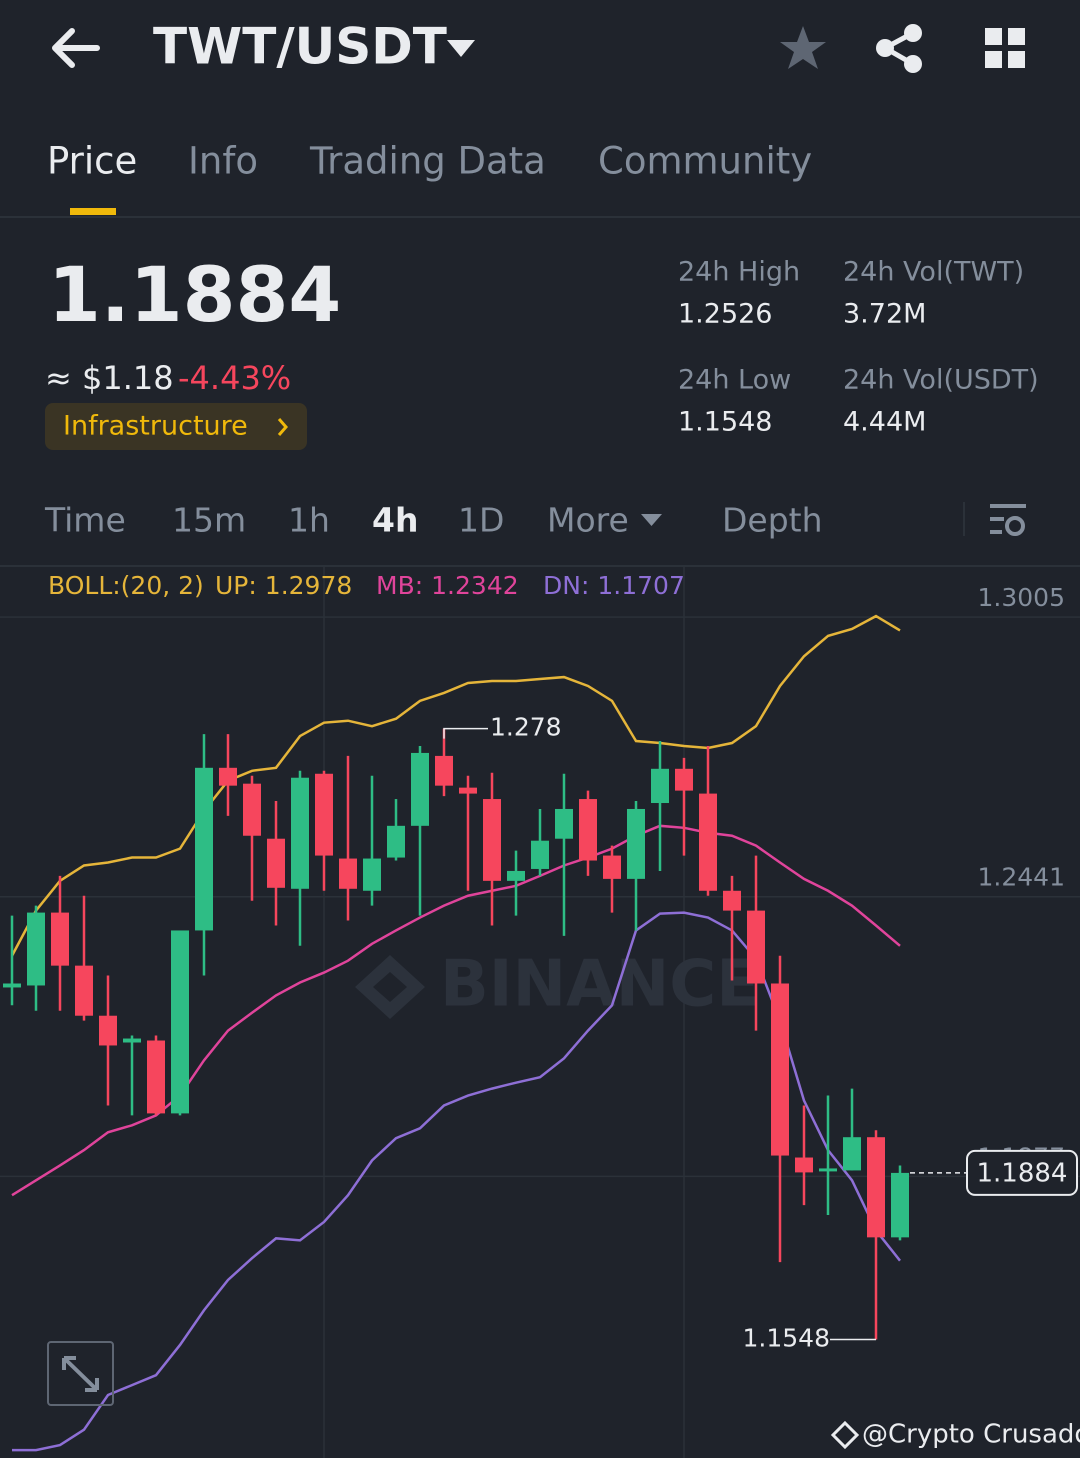  What do you see at coordinates (772, 520) in the screenshot?
I see `depth-tab: Depth` at bounding box center [772, 520].